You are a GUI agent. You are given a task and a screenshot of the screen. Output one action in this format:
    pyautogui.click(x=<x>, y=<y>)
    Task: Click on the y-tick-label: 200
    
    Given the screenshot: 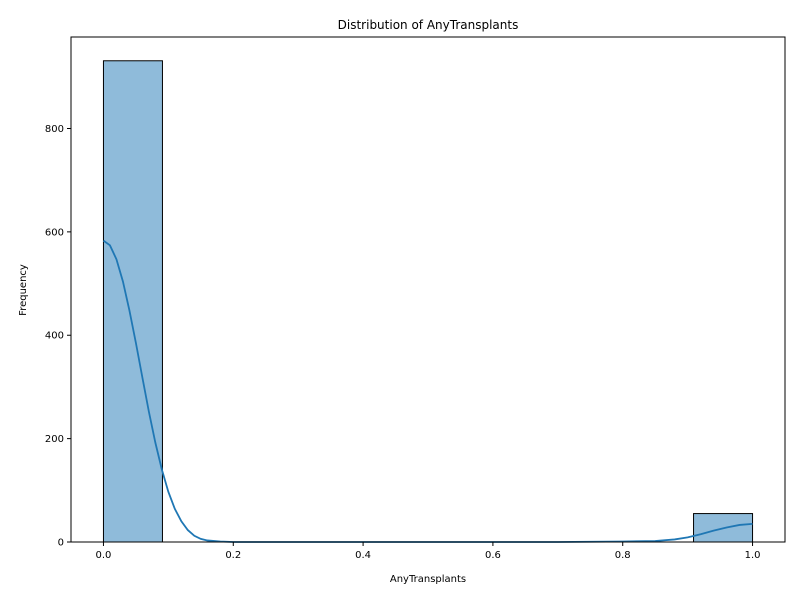 What is the action you would take?
    pyautogui.click(x=54, y=439)
    